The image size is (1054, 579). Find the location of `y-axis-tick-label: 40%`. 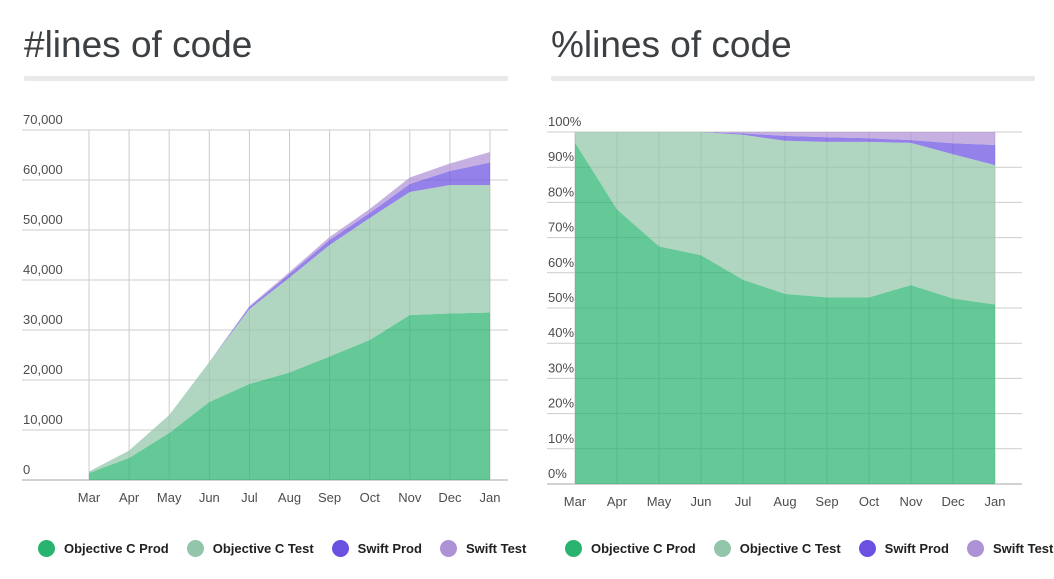

y-axis-tick-label: 40% is located at coordinates (561, 332).